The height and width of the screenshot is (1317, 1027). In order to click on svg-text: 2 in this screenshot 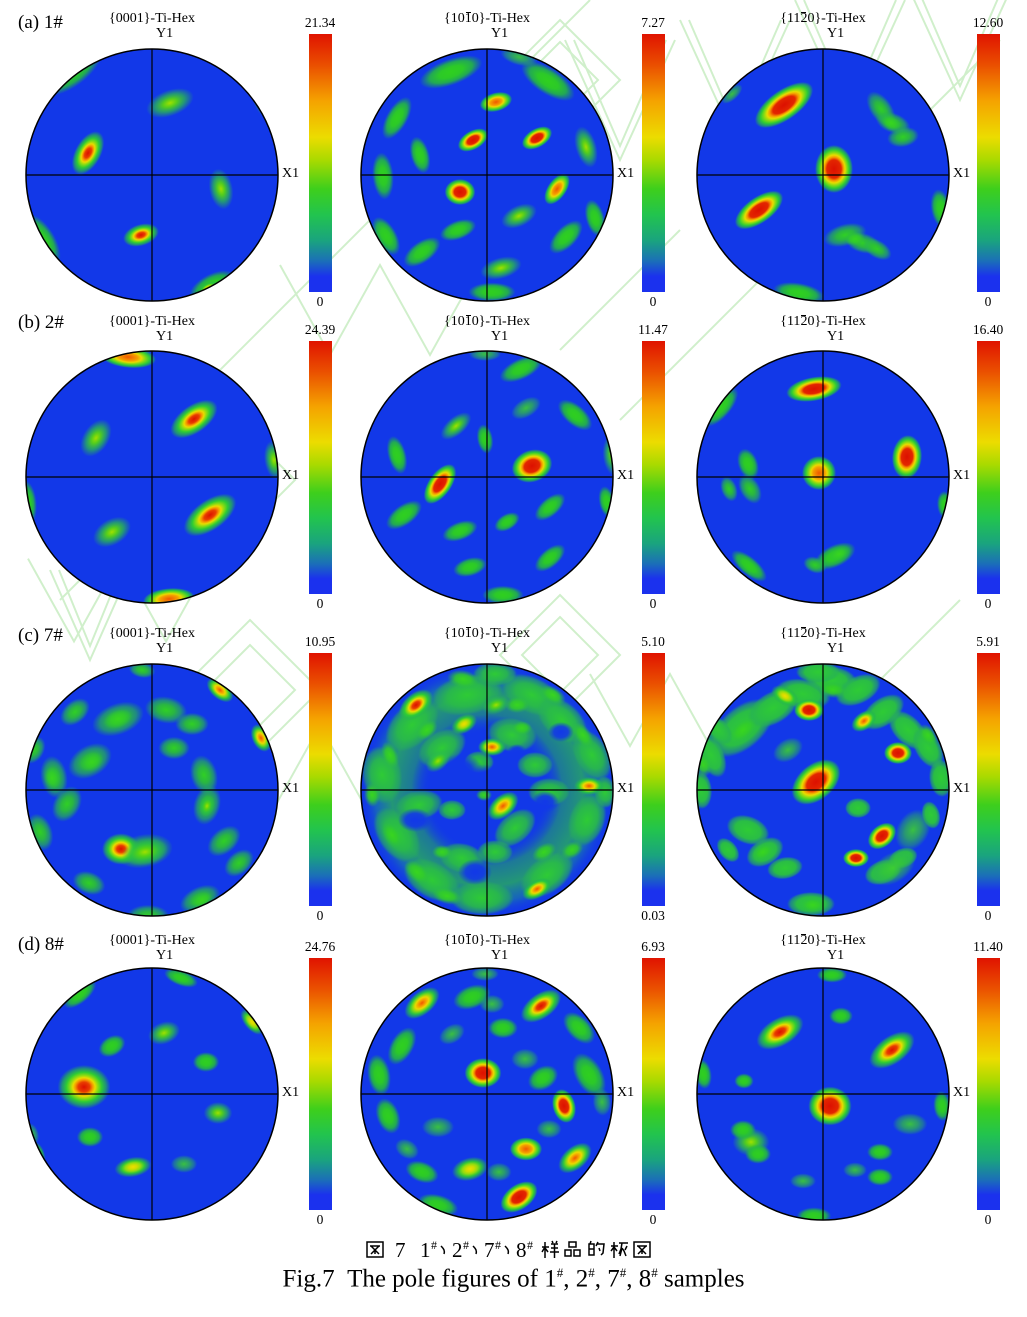, I will do `click(457, 1250)`.